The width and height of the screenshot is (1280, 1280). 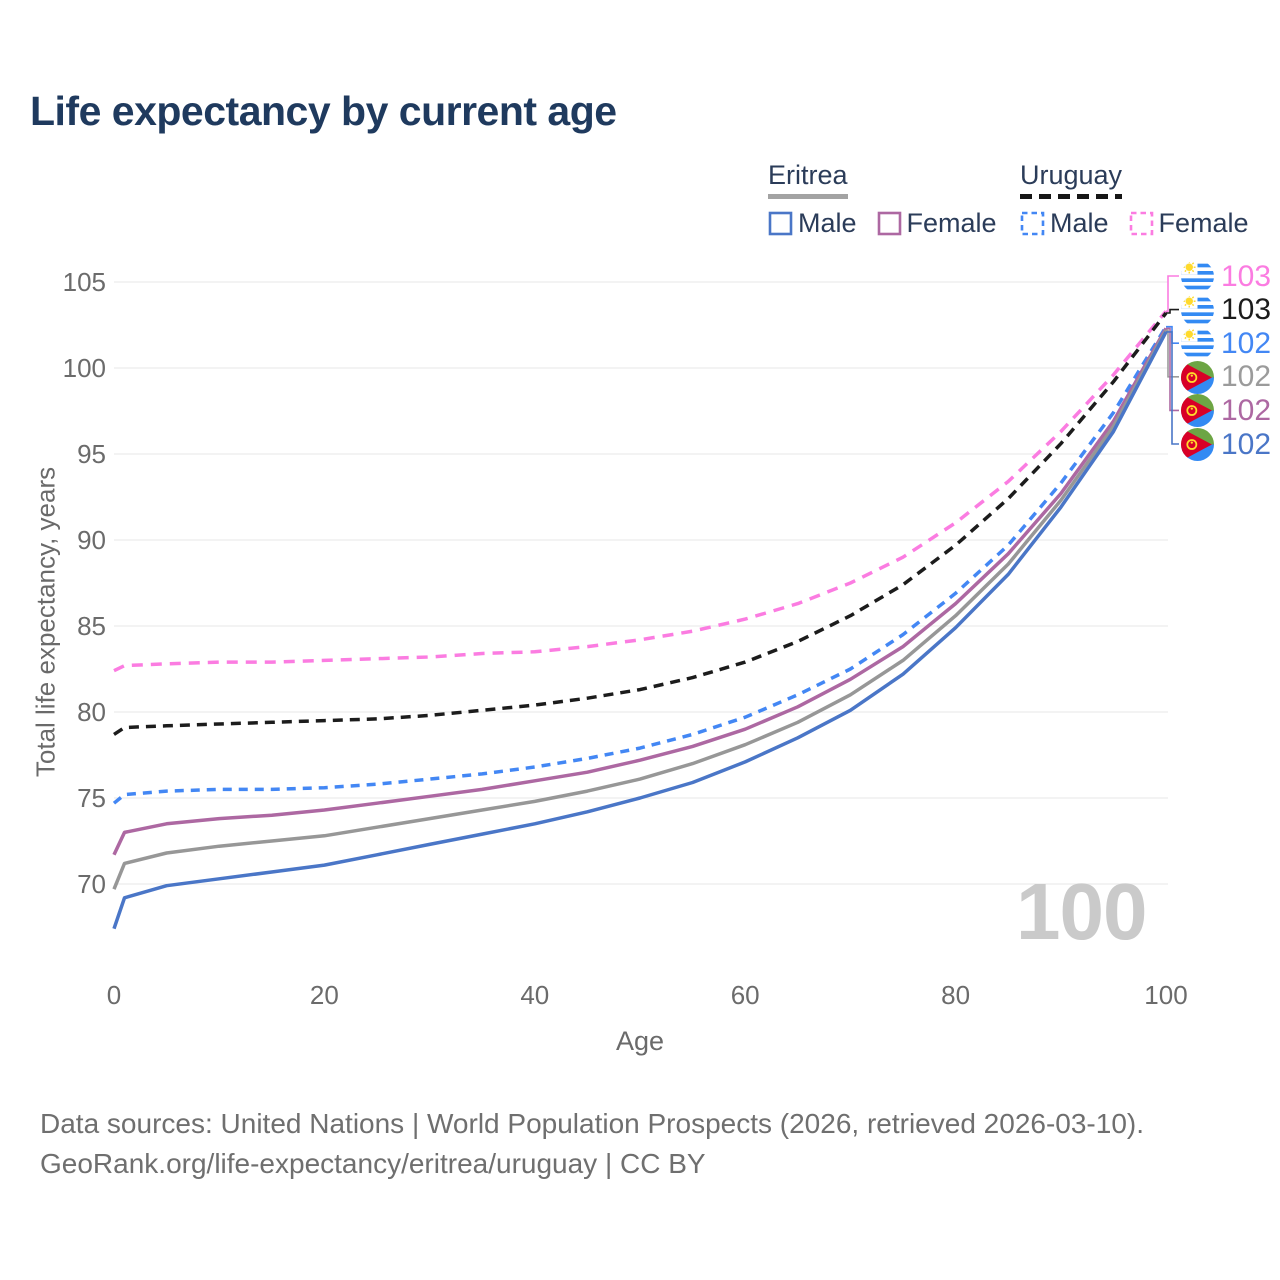 I want to click on legend-underline-dashed, so click(x=1071, y=196).